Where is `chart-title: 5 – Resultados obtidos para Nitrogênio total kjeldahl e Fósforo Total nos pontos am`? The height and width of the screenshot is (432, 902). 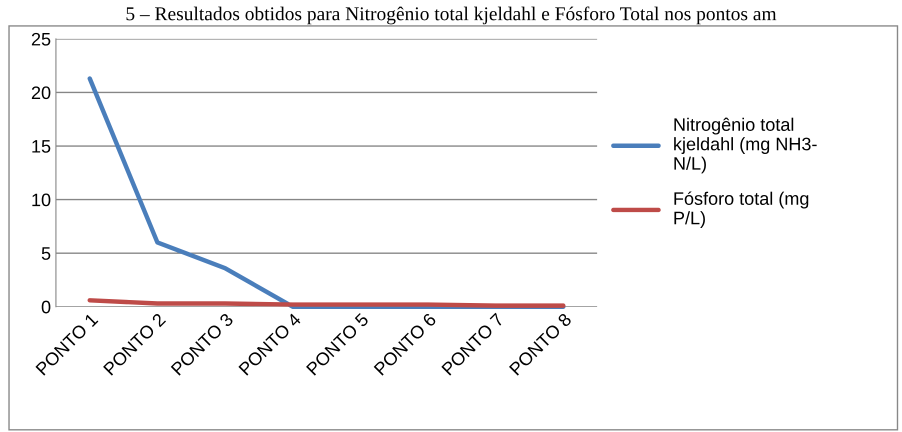 chart-title: 5 – Resultados obtidos para Nitrogênio total kjeldahl e Fósforo Total nos pontos am is located at coordinates (451, 15).